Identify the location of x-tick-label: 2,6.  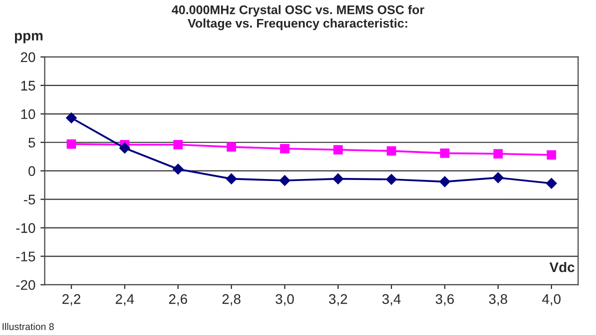
(178, 300).